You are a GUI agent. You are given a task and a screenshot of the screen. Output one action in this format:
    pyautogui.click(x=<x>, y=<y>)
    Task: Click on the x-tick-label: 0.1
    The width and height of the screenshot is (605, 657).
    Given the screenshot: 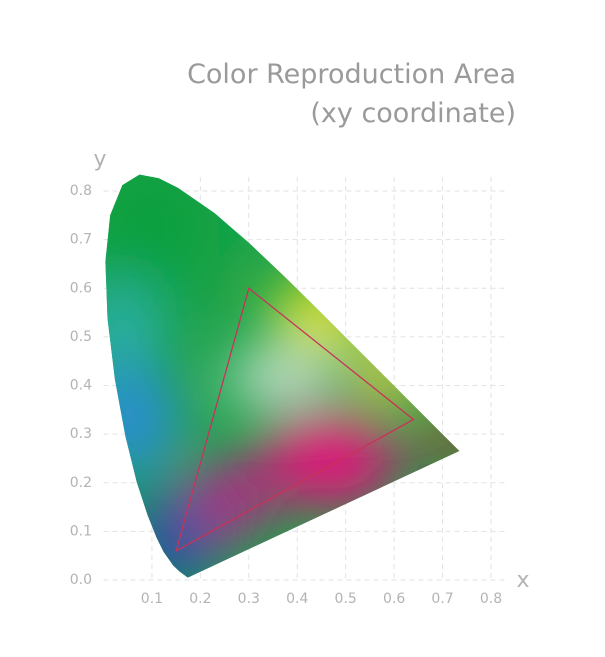 What is the action you would take?
    pyautogui.click(x=152, y=599)
    